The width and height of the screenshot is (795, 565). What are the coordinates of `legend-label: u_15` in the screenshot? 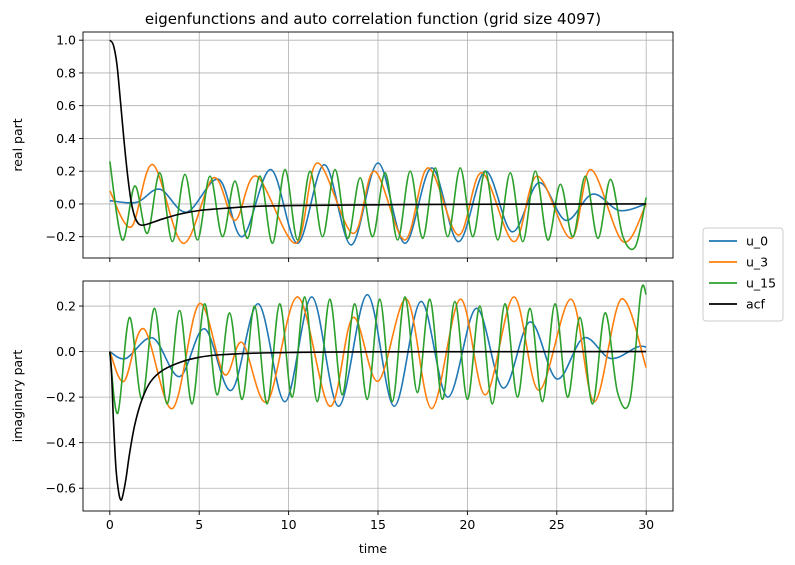 It's located at (761, 283).